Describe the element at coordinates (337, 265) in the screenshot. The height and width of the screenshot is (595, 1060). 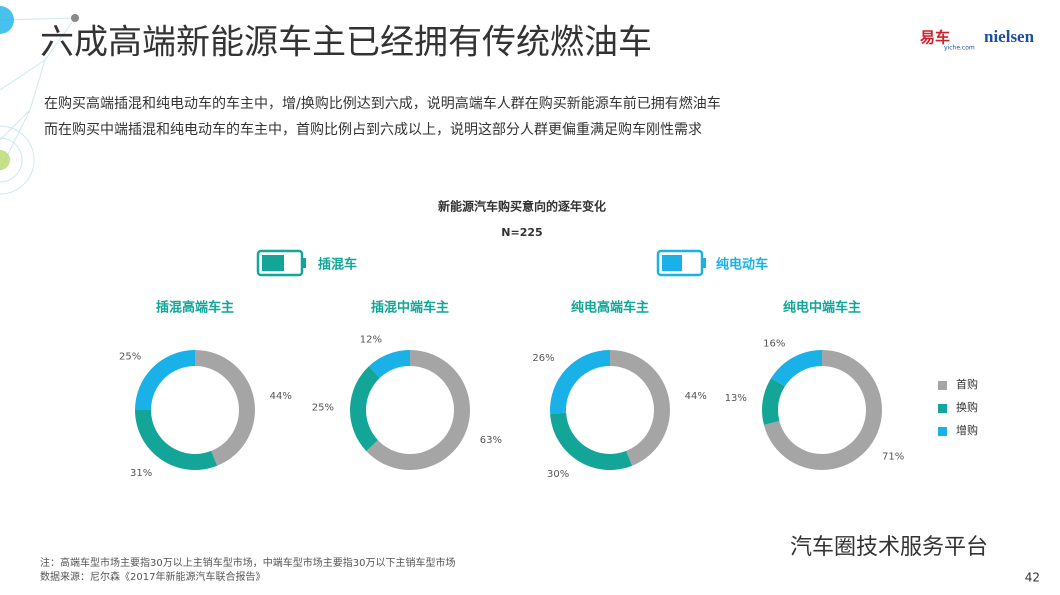
I see `group-label: 插混车` at that location.